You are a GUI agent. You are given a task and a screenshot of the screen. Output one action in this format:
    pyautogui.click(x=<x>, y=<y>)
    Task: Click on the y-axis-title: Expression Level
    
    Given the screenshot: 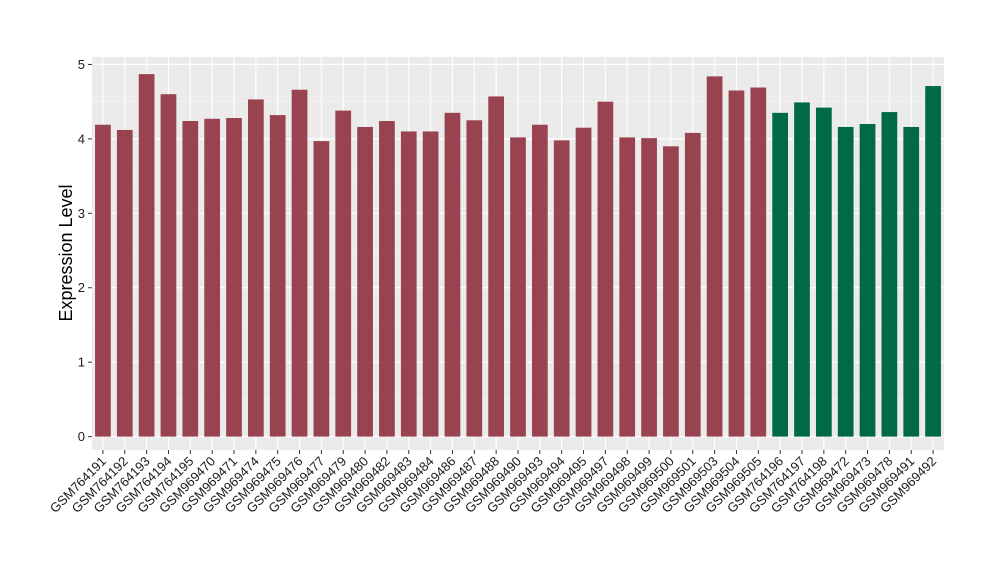 What is the action you would take?
    pyautogui.click(x=66, y=252)
    